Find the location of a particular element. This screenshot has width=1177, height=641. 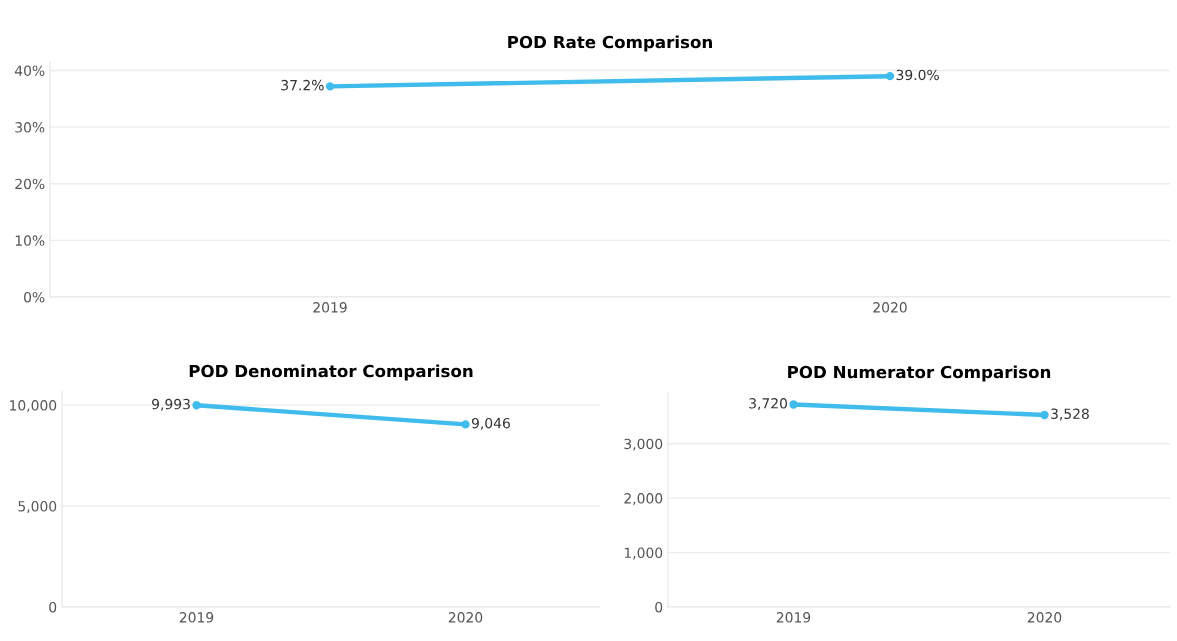

y-tick-label: 10% is located at coordinates (30, 240).